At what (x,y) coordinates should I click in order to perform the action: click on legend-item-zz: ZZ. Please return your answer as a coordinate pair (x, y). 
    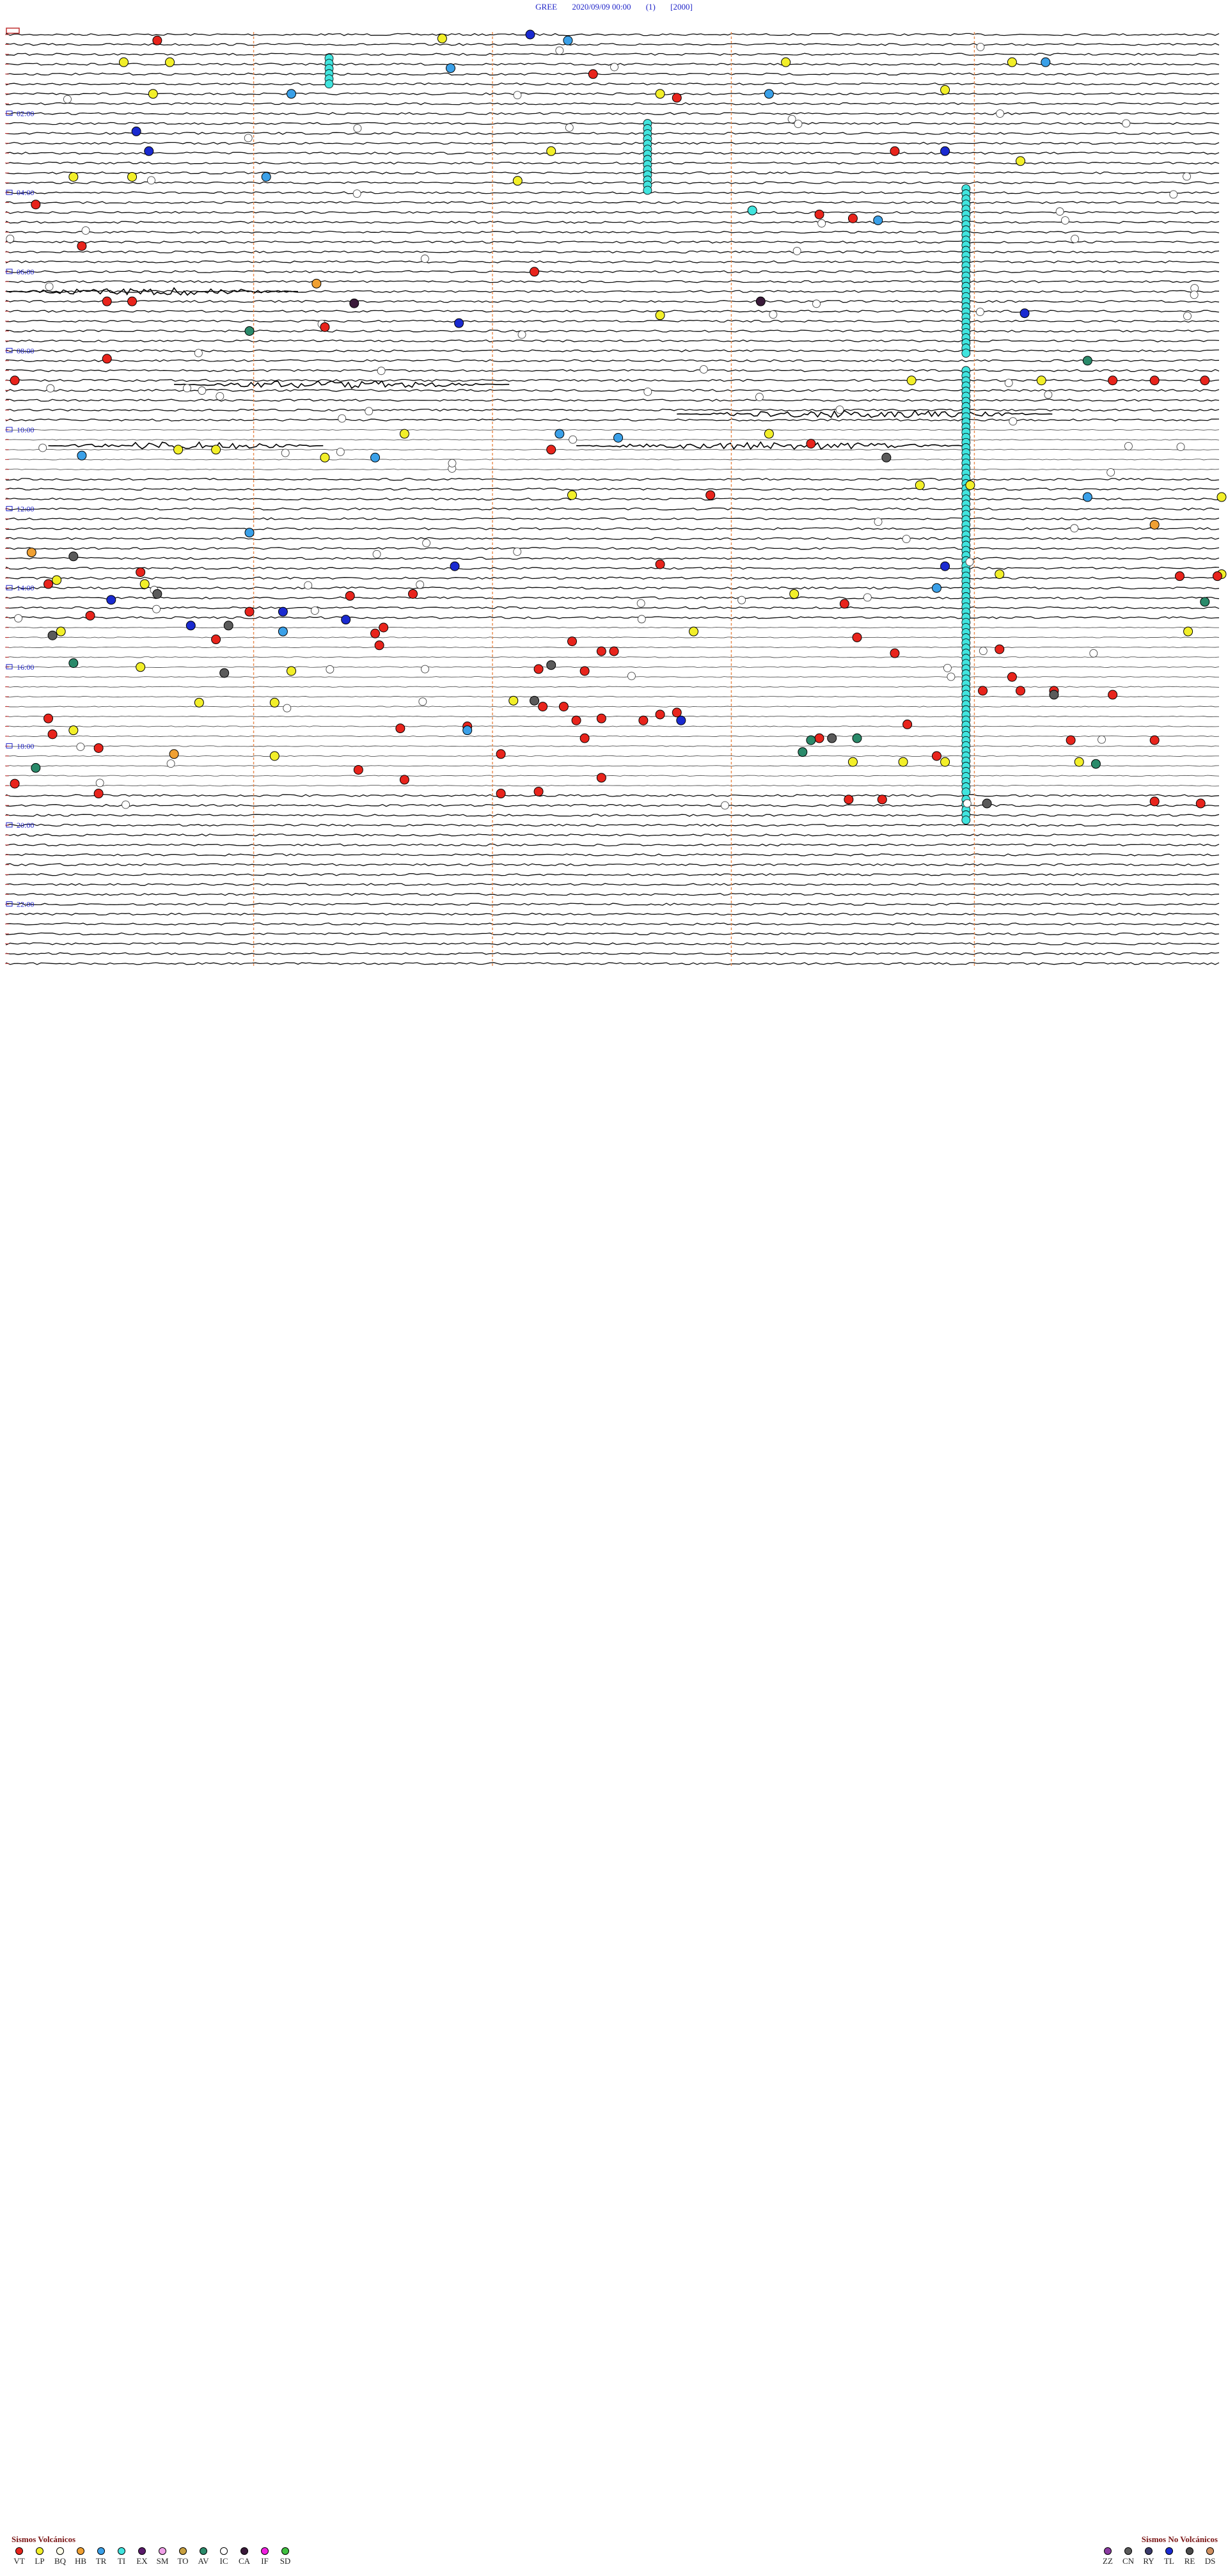
    Looking at the image, I should click on (1107, 2556).